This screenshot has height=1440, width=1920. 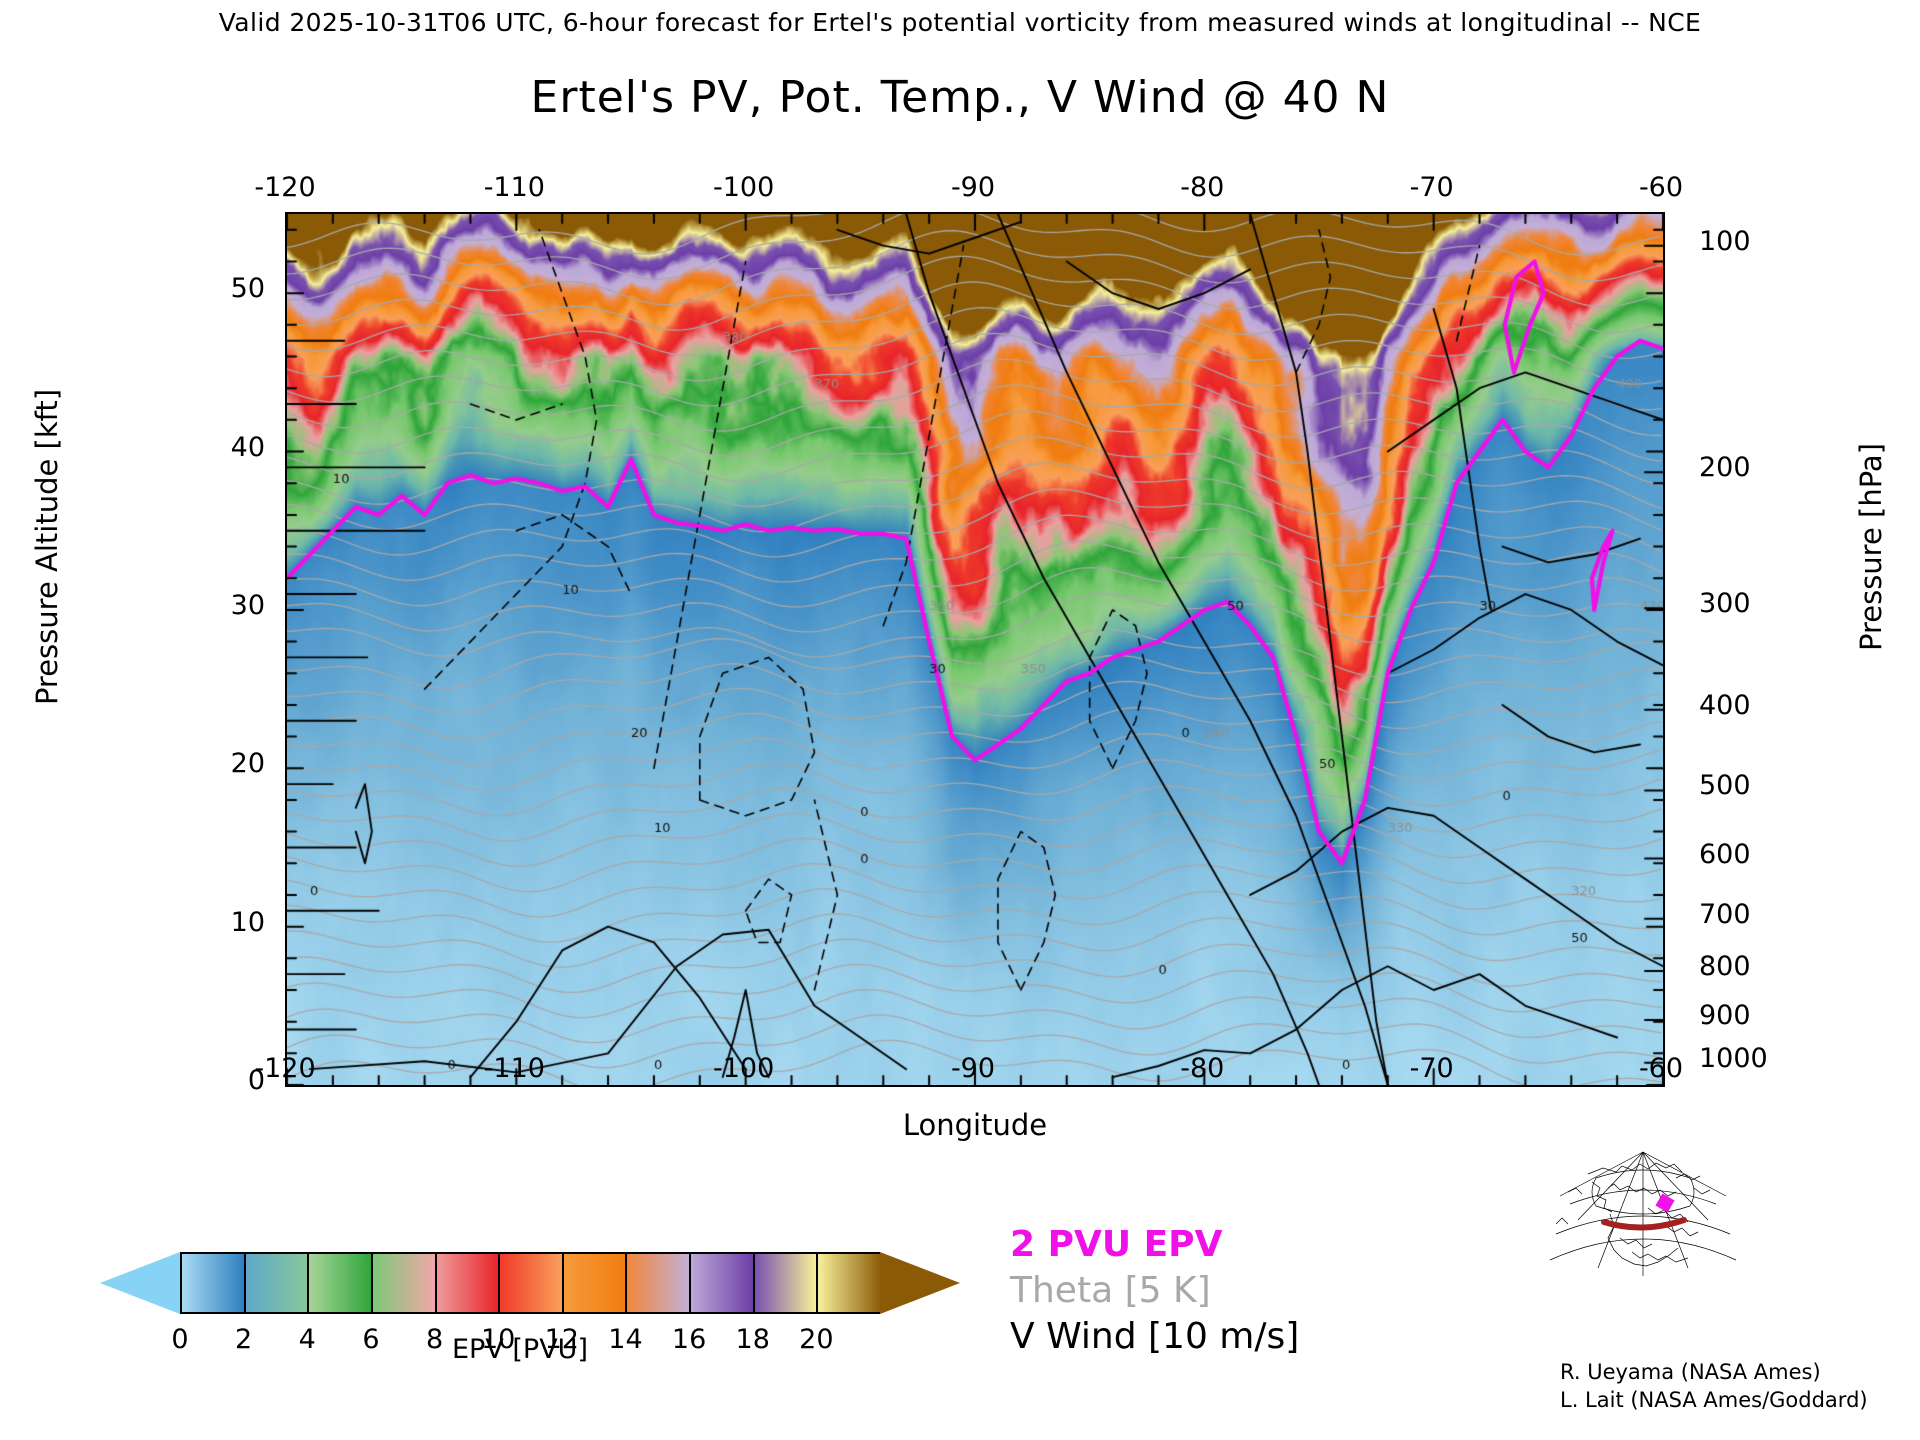 What do you see at coordinates (1725, 468) in the screenshot?
I see `tick-label: 200` at bounding box center [1725, 468].